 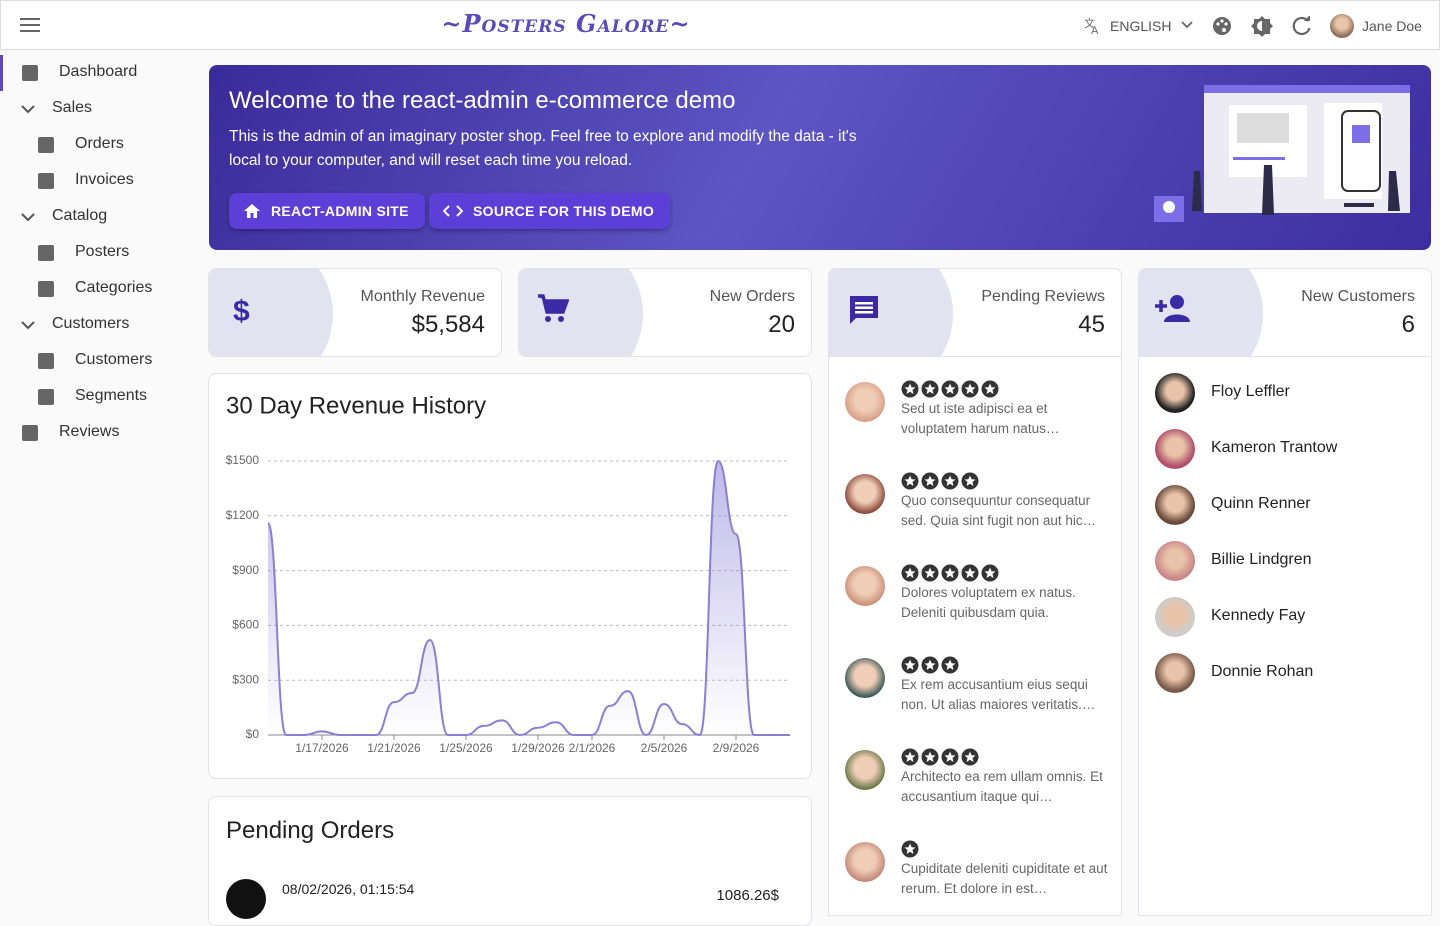 I want to click on x-tick-label: 1/25/2026, so click(x=466, y=748).